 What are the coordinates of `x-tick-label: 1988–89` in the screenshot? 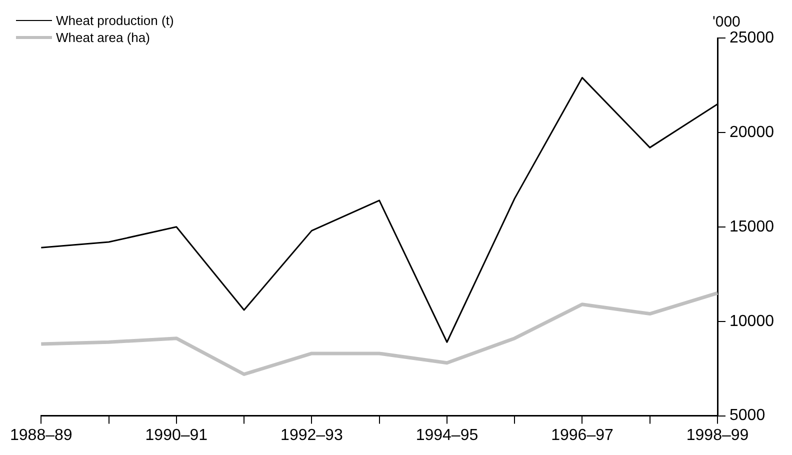 It's located at (41, 435).